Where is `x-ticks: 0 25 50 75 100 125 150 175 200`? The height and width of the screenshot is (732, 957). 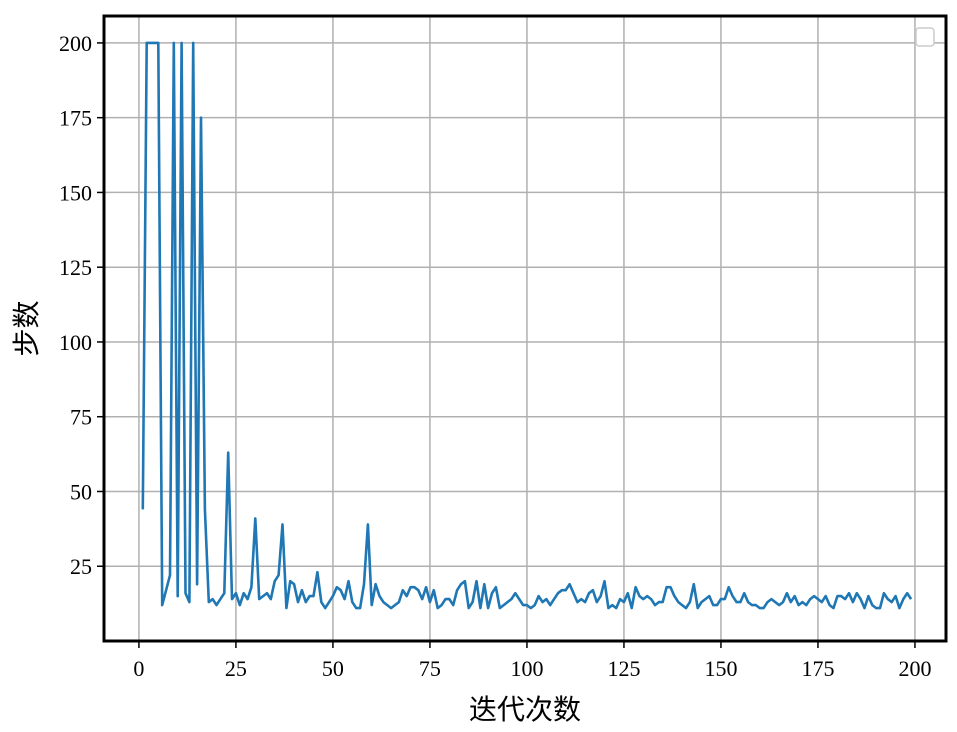
x-ticks: 0 25 50 75 100 125 150 175 200 is located at coordinates (532, 661).